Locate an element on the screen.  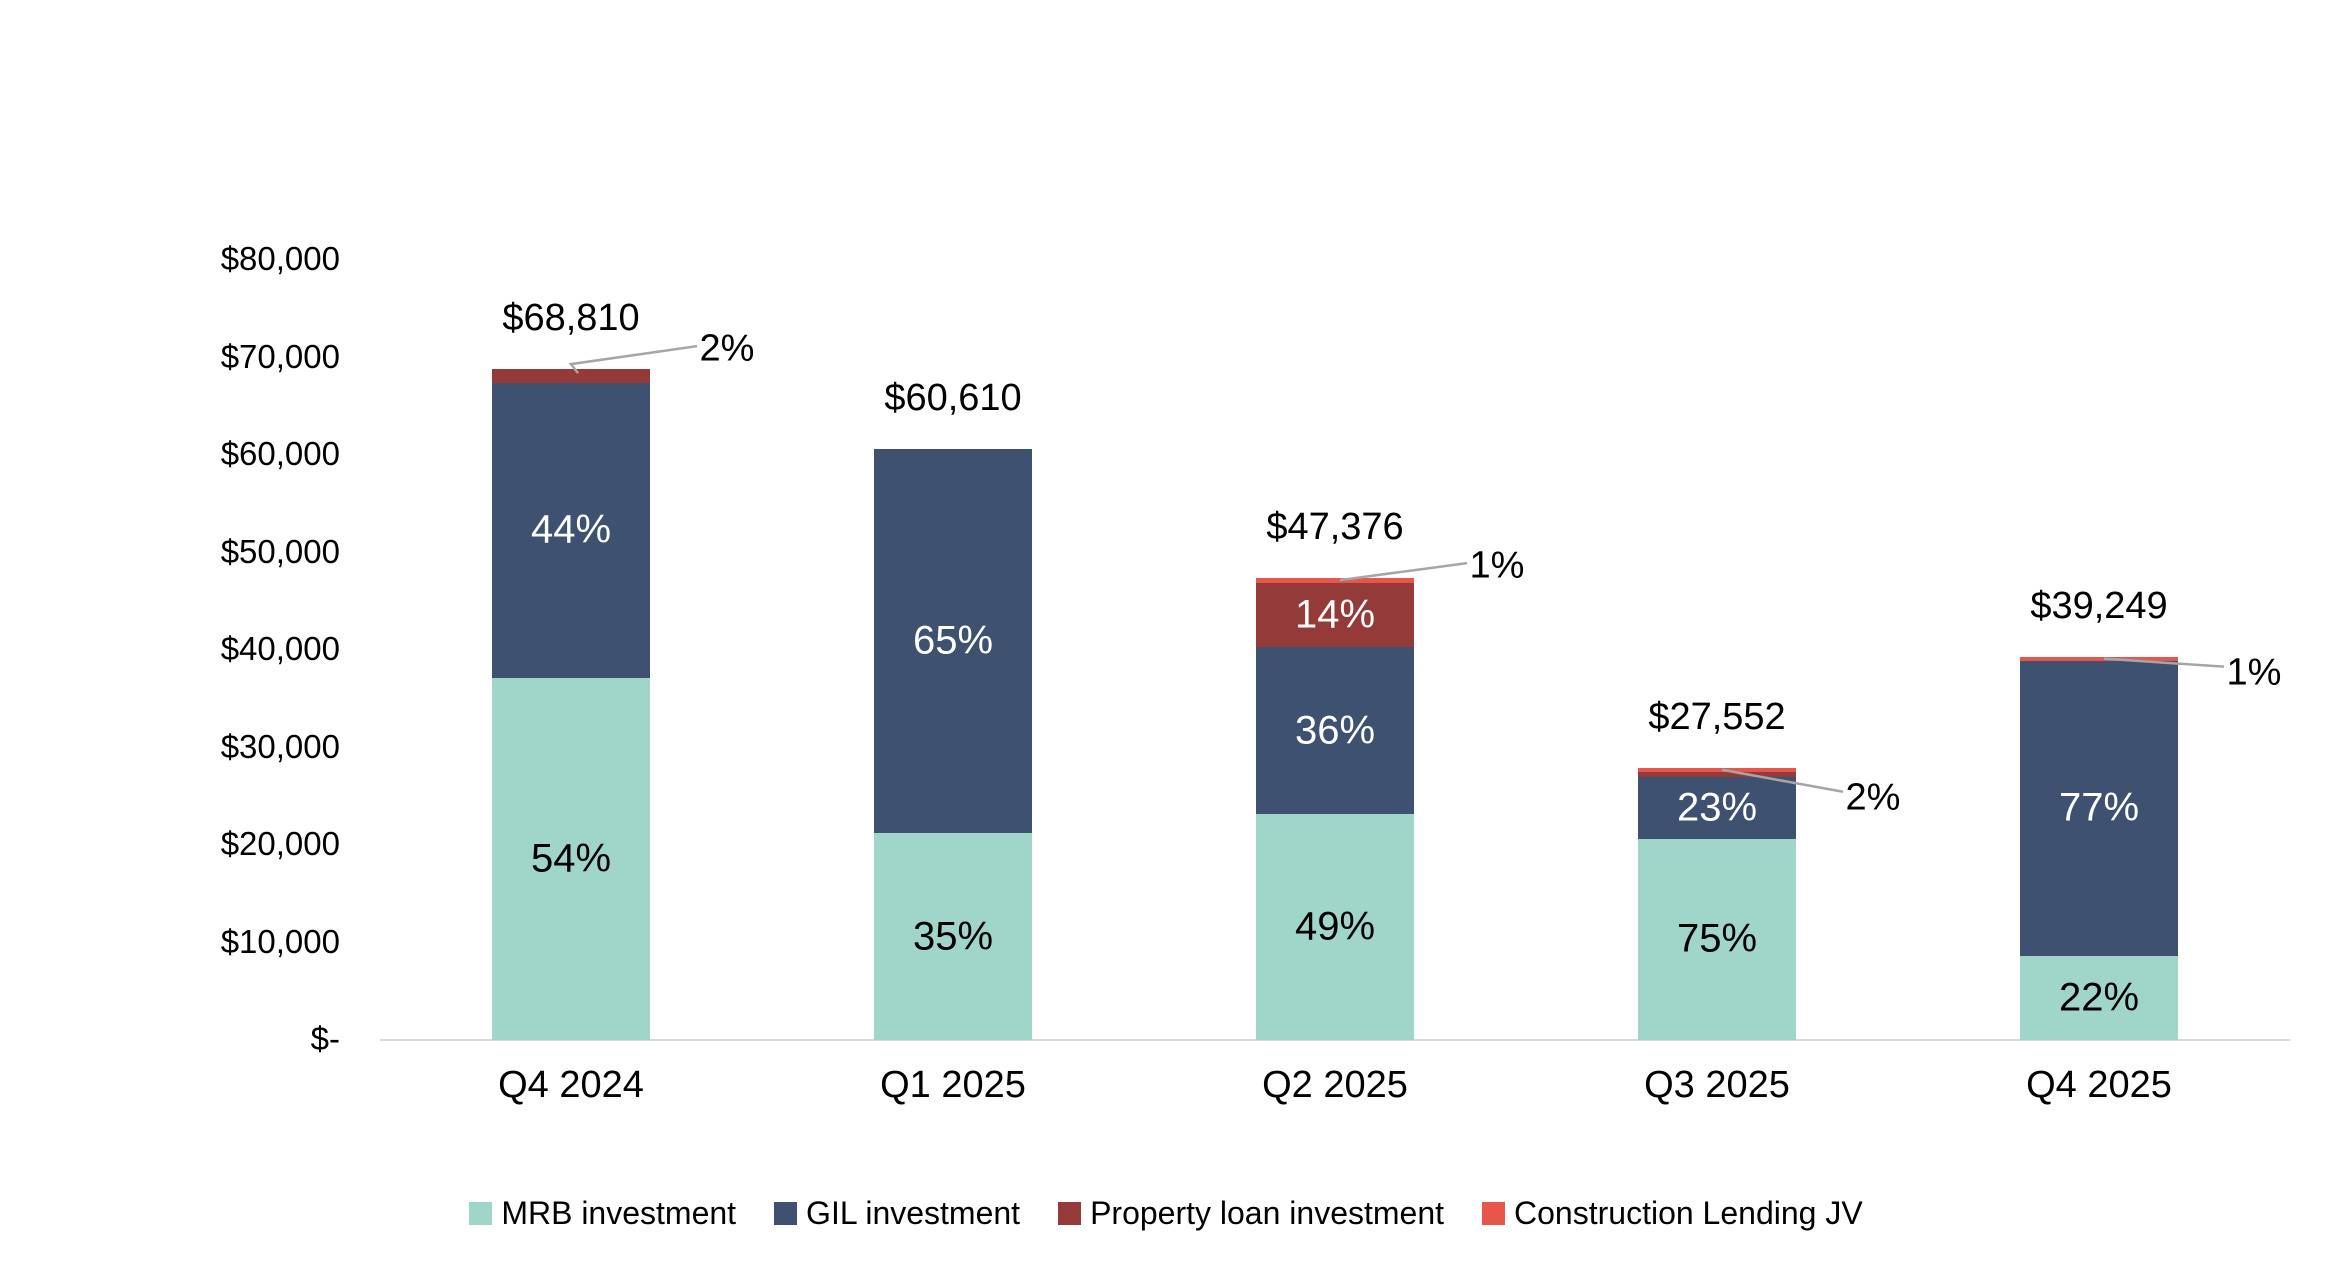
segment-percent-label: 54% is located at coordinates (571, 858).